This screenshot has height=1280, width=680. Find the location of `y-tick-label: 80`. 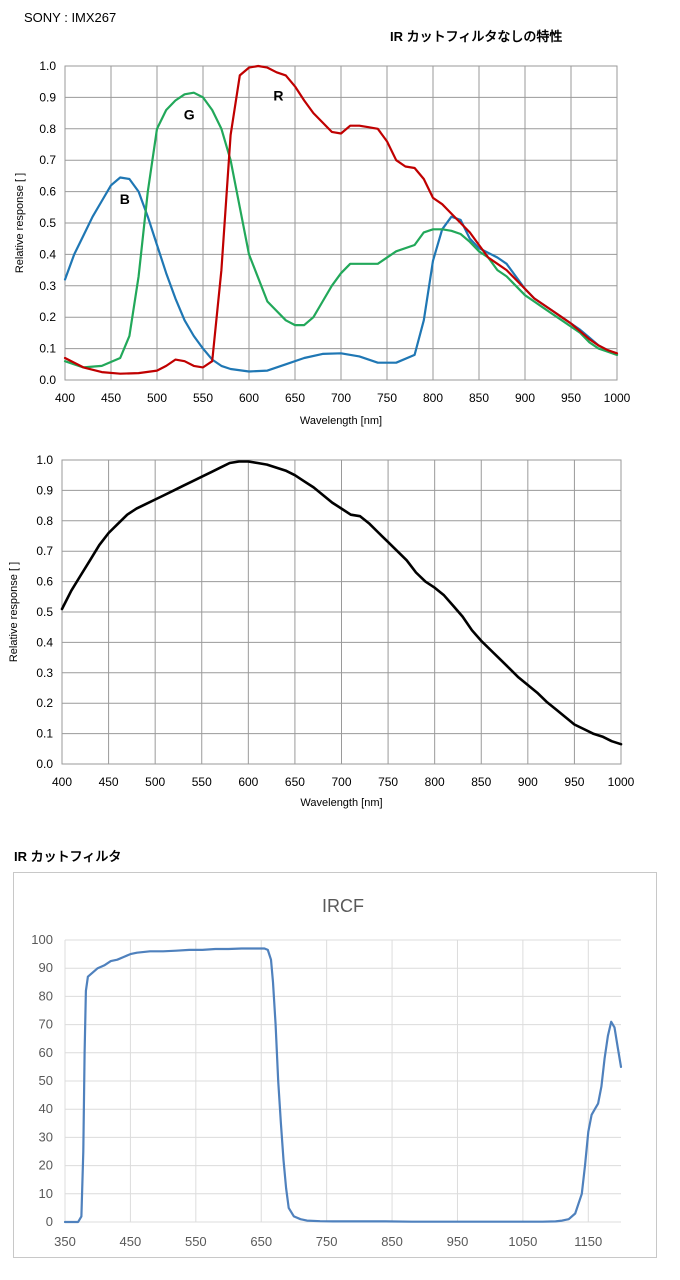

y-tick-label: 80 is located at coordinates (46, 995).